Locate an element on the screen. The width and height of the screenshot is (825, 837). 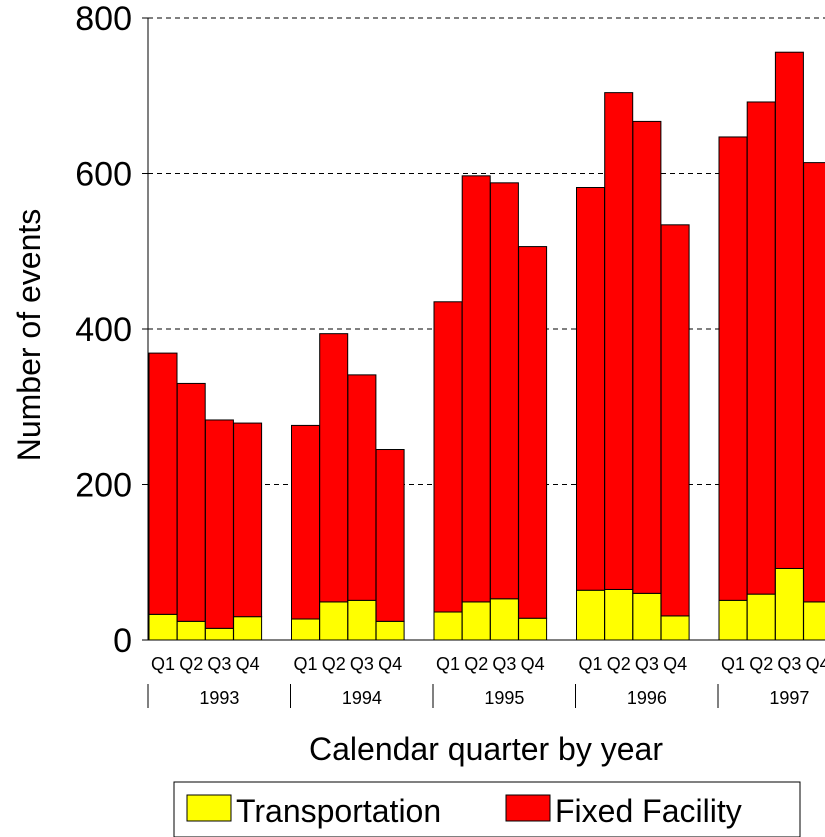
bar-fixed-facility-1997-q2 is located at coordinates (761, 348).